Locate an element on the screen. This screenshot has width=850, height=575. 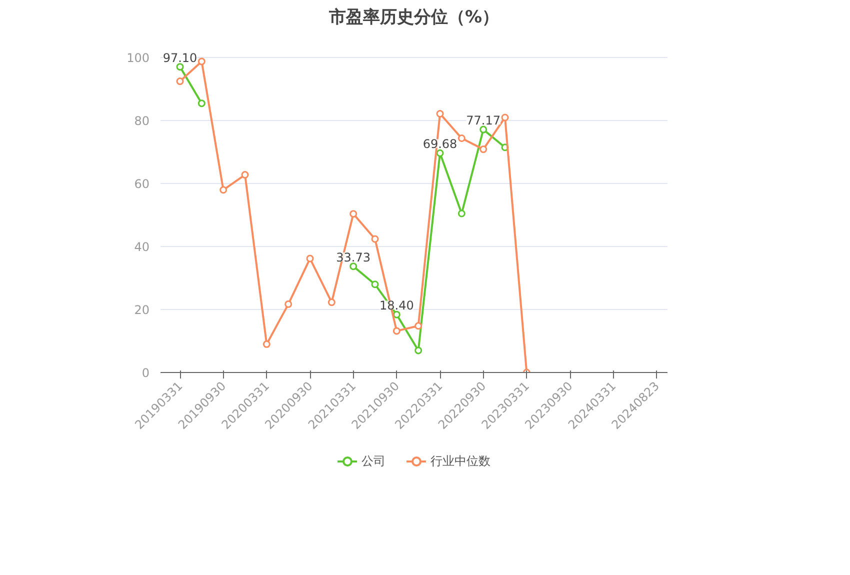
y-tick-label: 80 is located at coordinates (142, 121).